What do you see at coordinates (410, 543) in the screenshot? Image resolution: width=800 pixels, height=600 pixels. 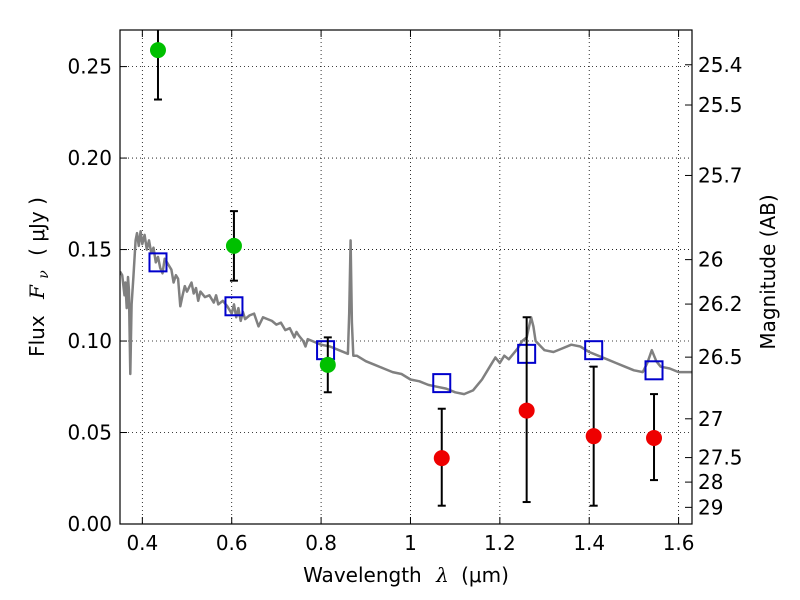 I see `x-tick-label: 1` at bounding box center [410, 543].